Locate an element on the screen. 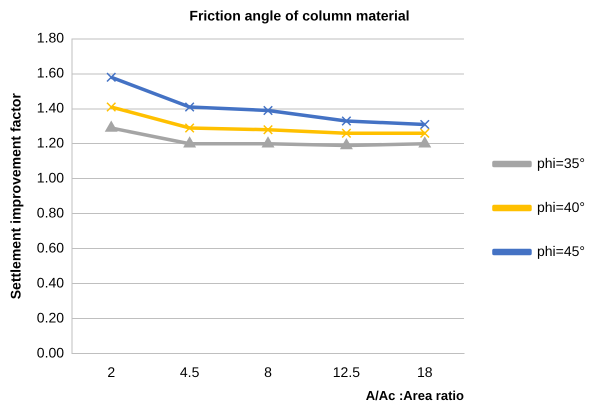 This screenshot has width=599, height=412. x-tick-label: 8 is located at coordinates (268, 372).